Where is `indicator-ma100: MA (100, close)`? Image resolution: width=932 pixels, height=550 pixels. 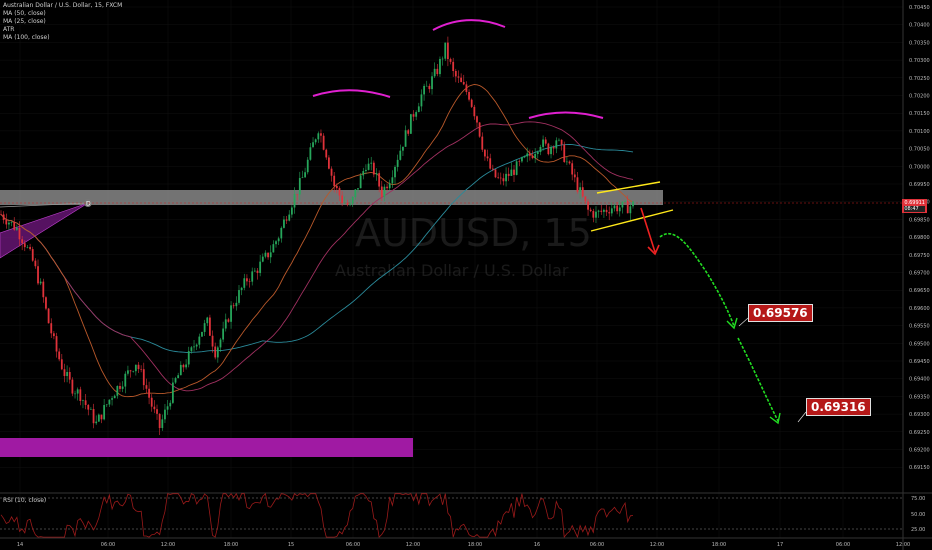
indicator-ma100: MA (100, close) is located at coordinates (26, 37).